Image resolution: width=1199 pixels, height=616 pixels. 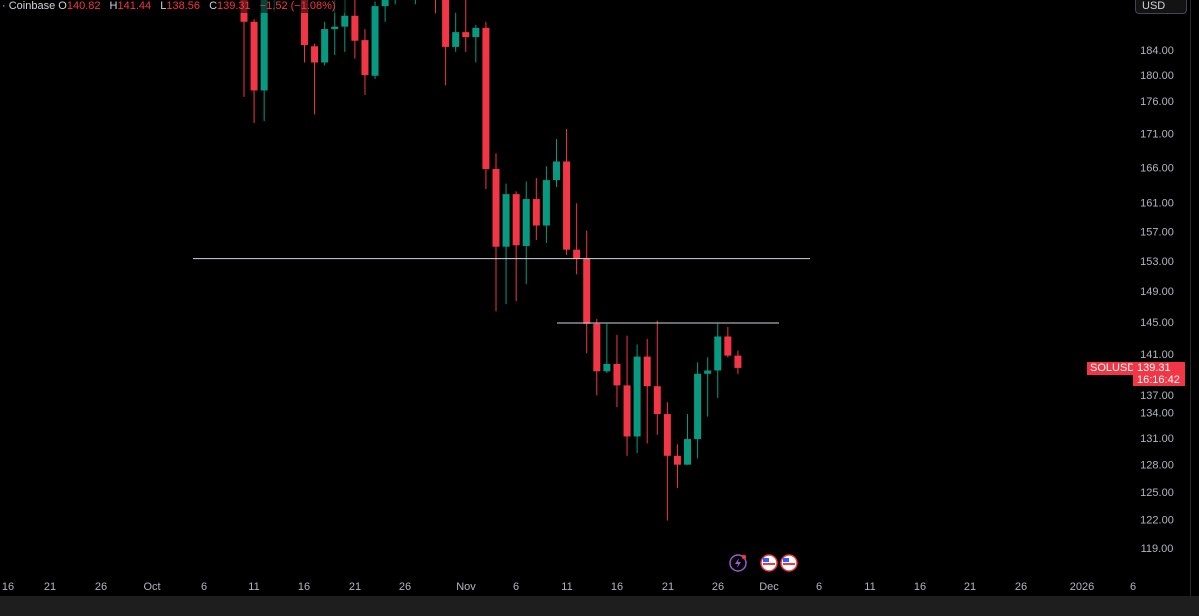 I want to click on last-price: 139.31, so click(x=1154, y=368).